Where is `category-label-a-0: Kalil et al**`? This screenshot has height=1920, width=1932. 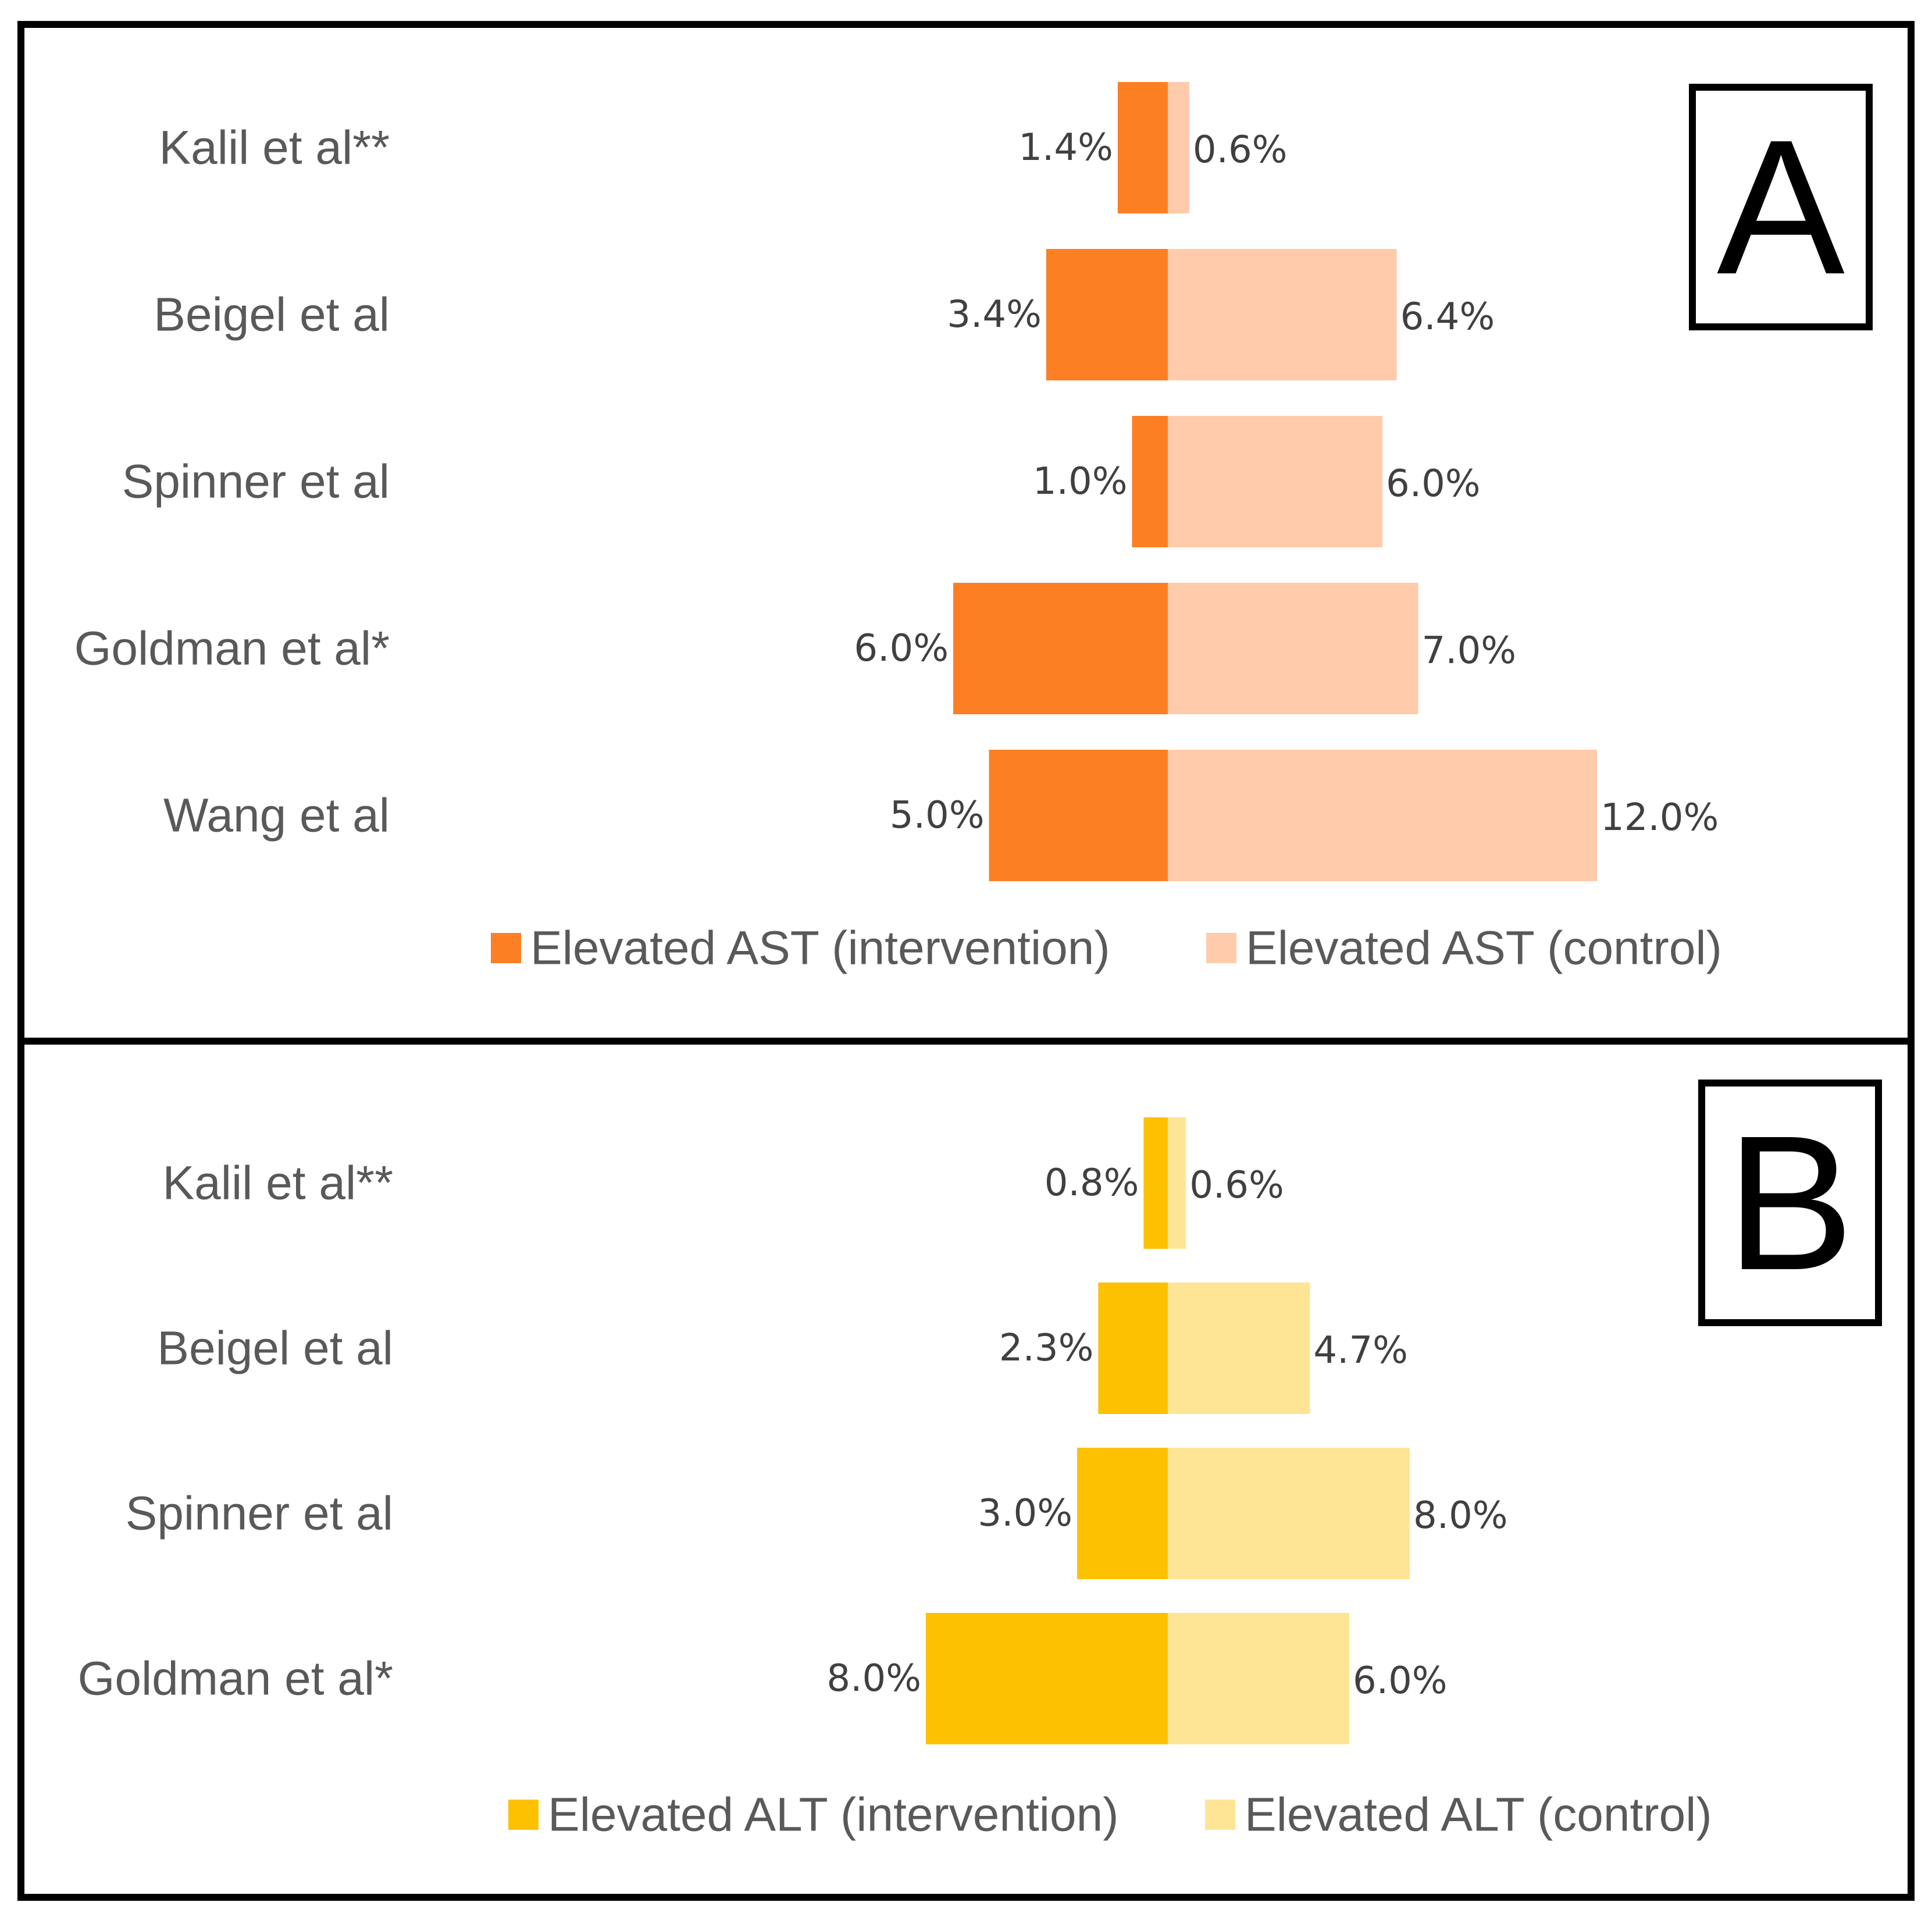
category-label-a-0: Kalil et al** is located at coordinates (274, 148).